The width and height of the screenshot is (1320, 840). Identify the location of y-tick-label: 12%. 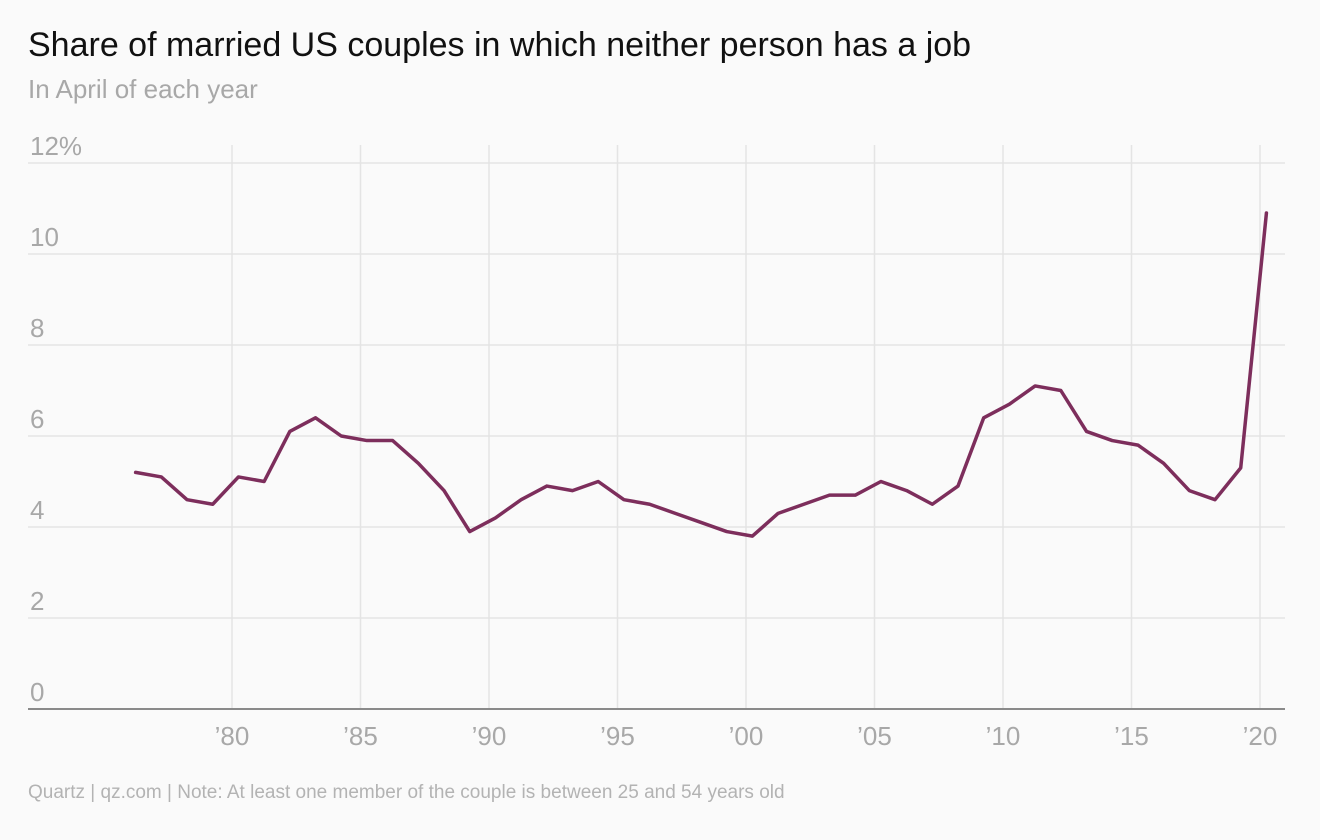
(56, 146).